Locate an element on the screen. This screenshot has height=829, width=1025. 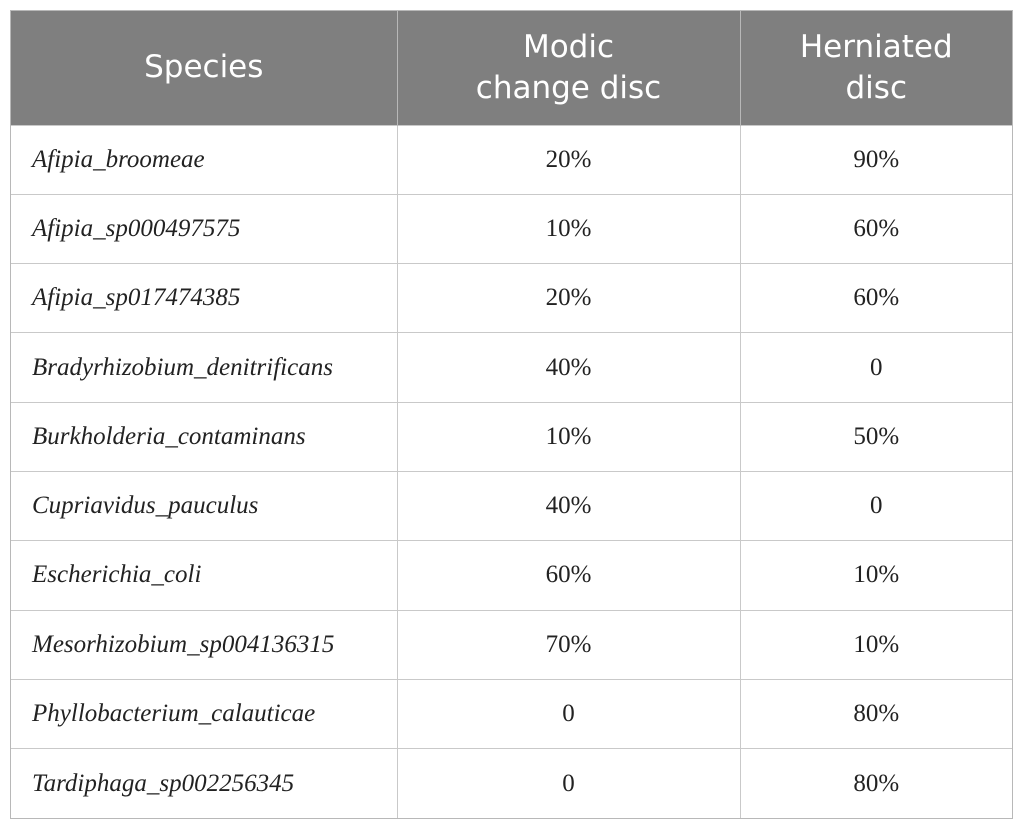
table-row: Phyllobacterium_calauticae 0 80% is located at coordinates (511, 713).